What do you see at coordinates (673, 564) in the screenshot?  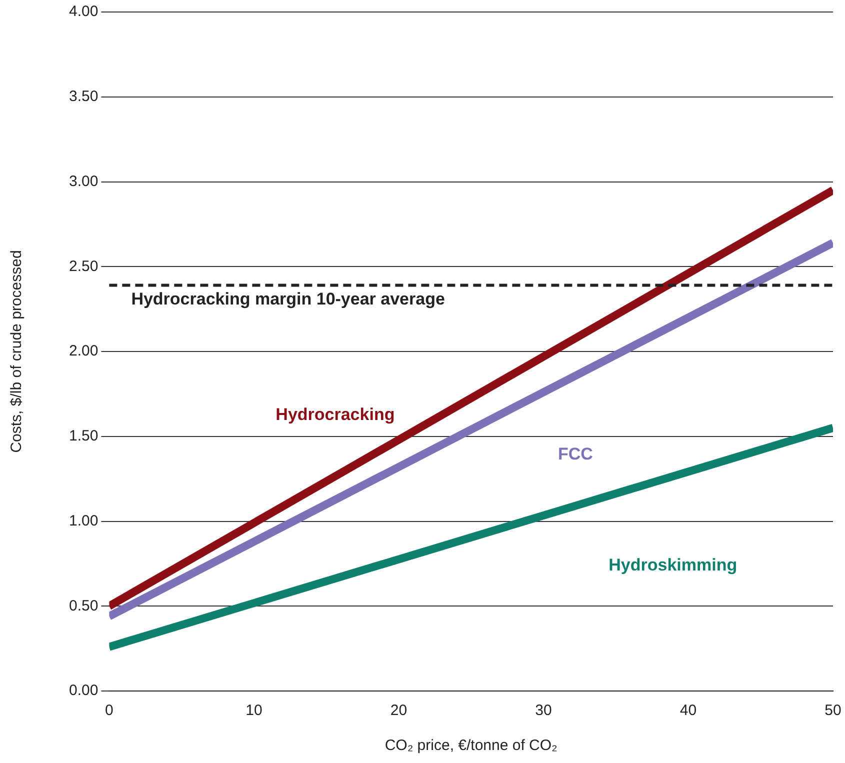 I see `text: Hydroskimming` at bounding box center [673, 564].